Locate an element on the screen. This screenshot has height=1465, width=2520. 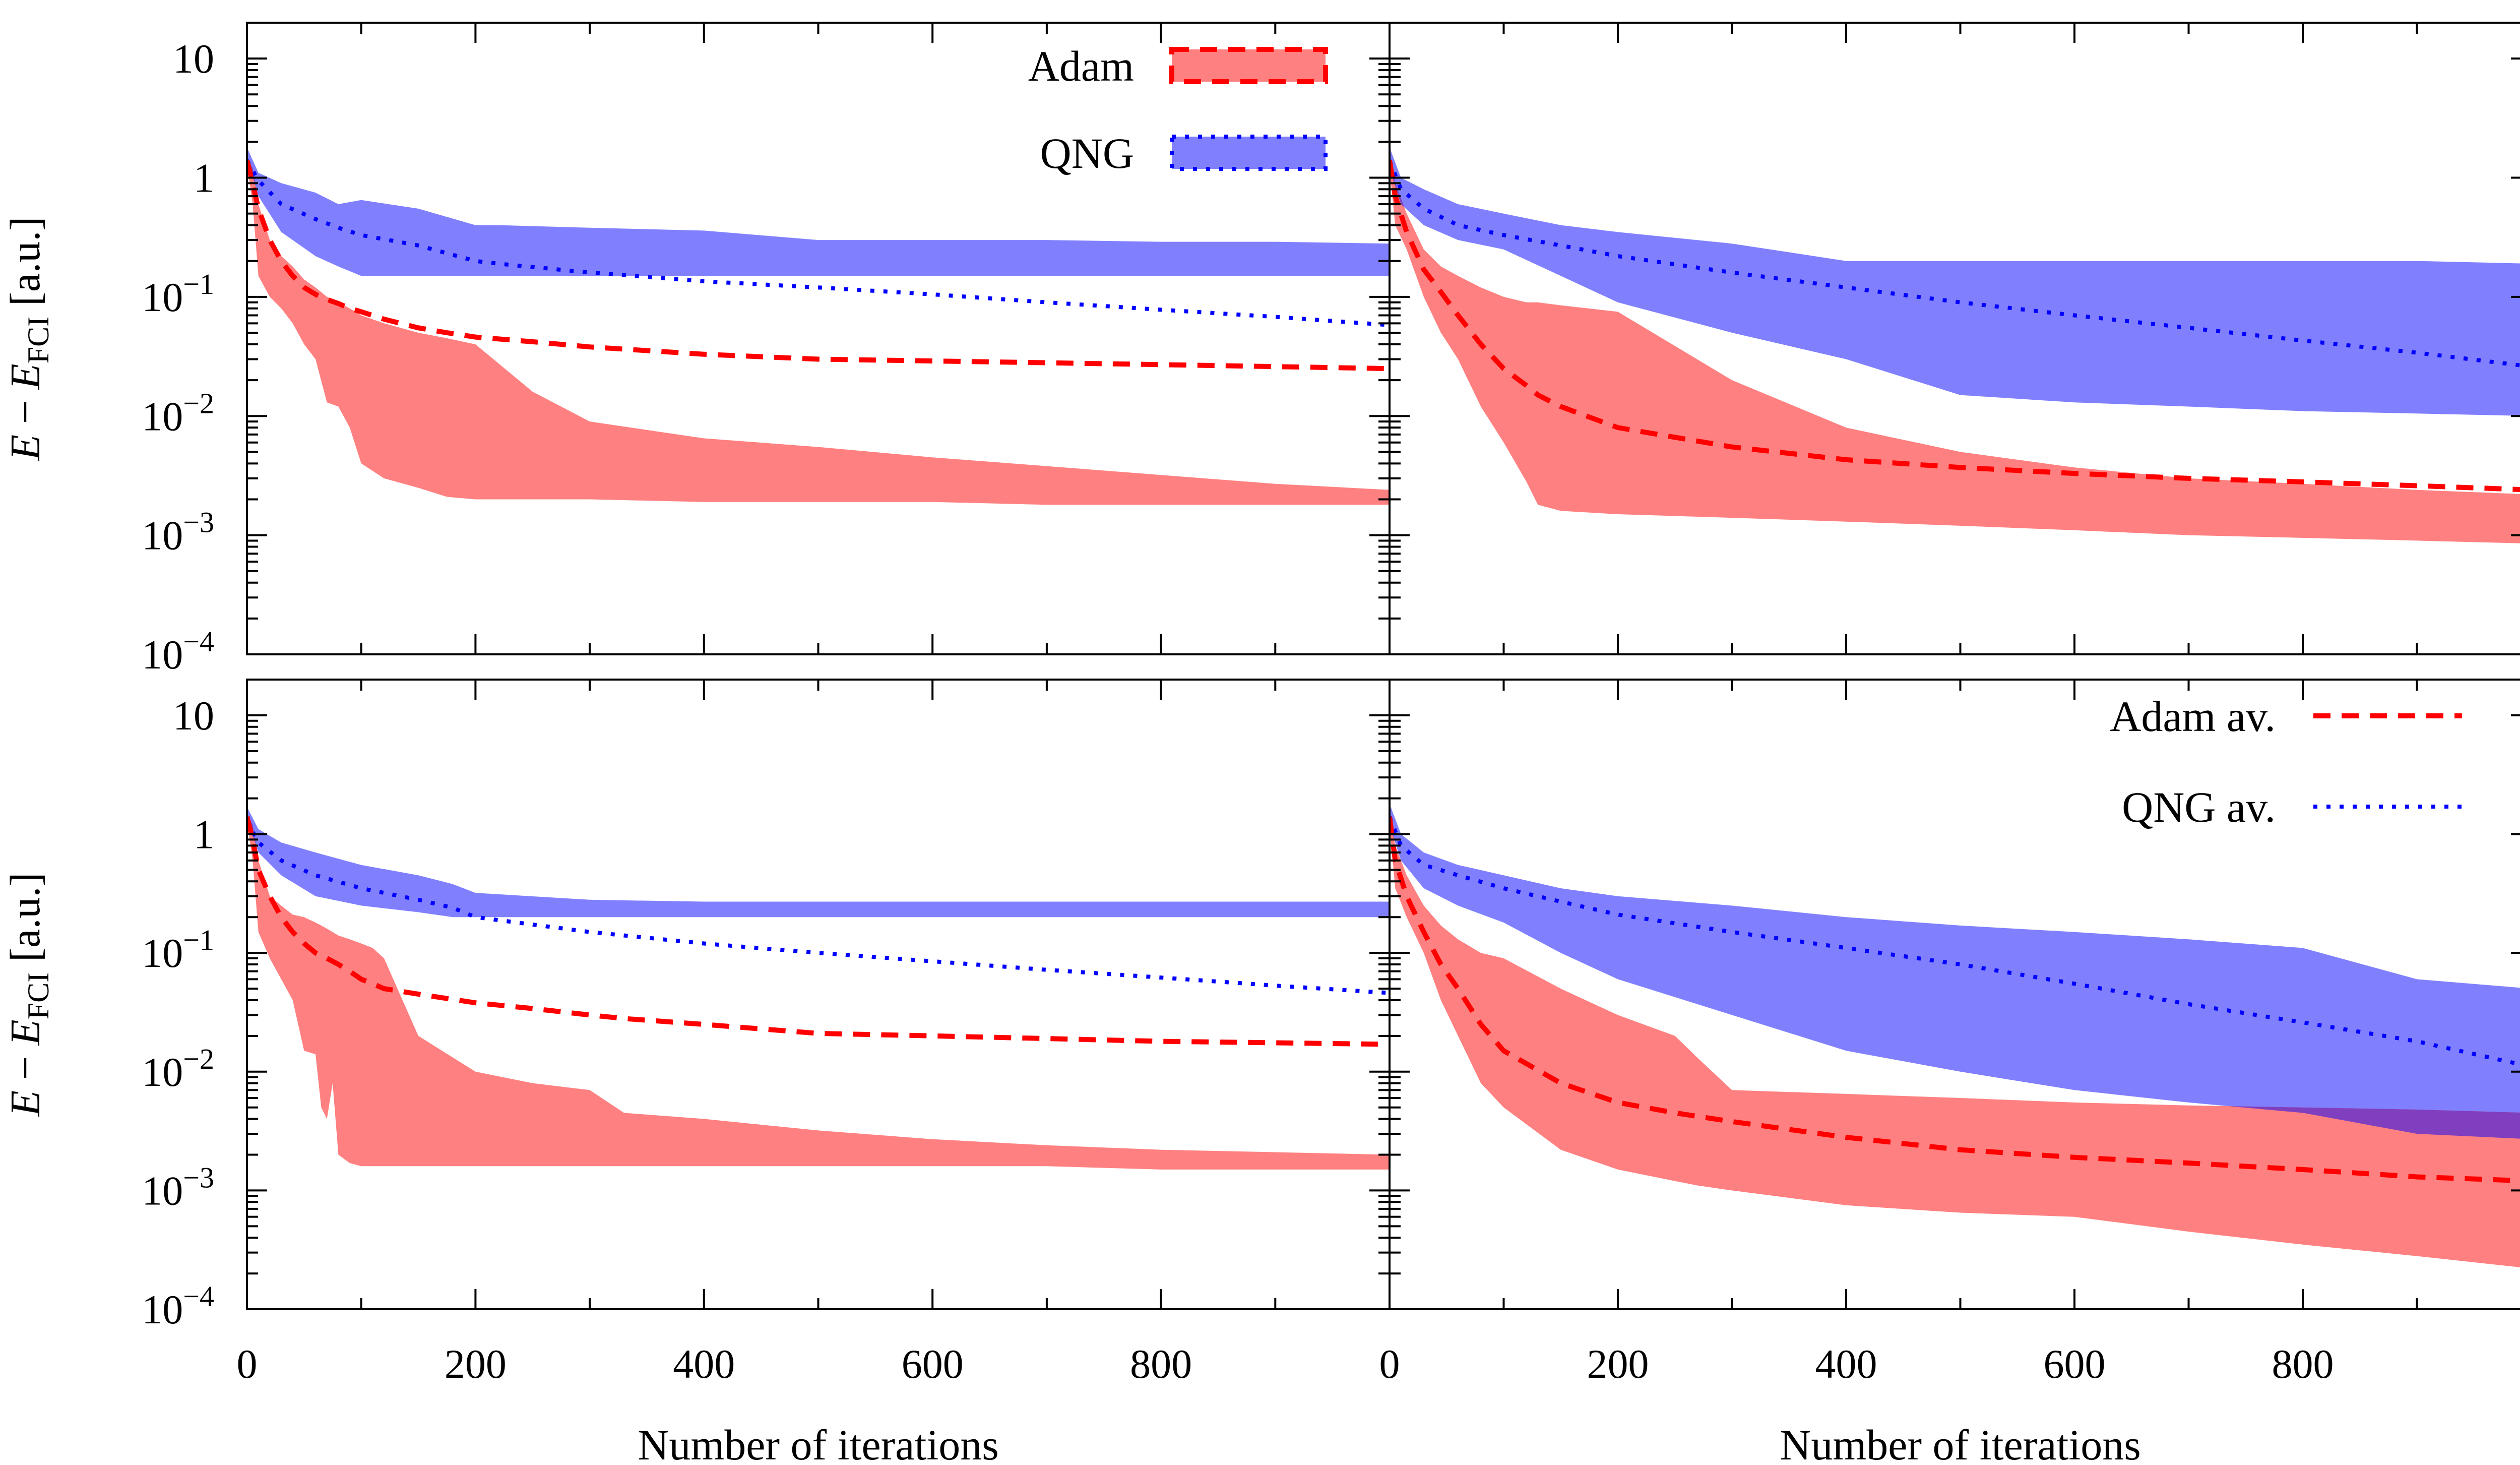
qng-mean-line is located at coordinates (819, 243).